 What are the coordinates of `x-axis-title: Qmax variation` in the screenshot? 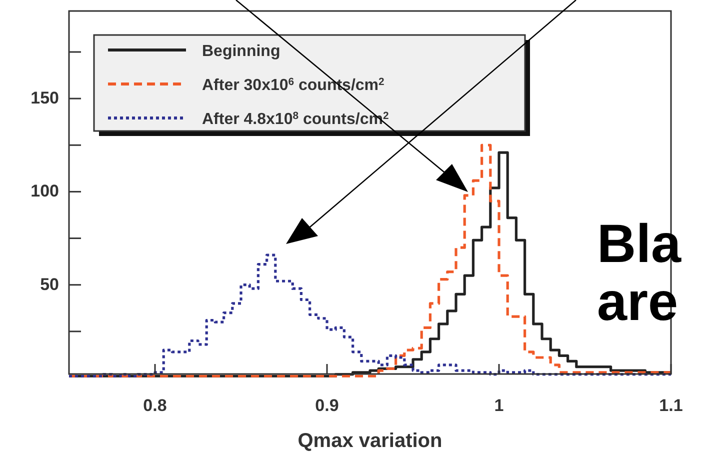 It's located at (370, 441).